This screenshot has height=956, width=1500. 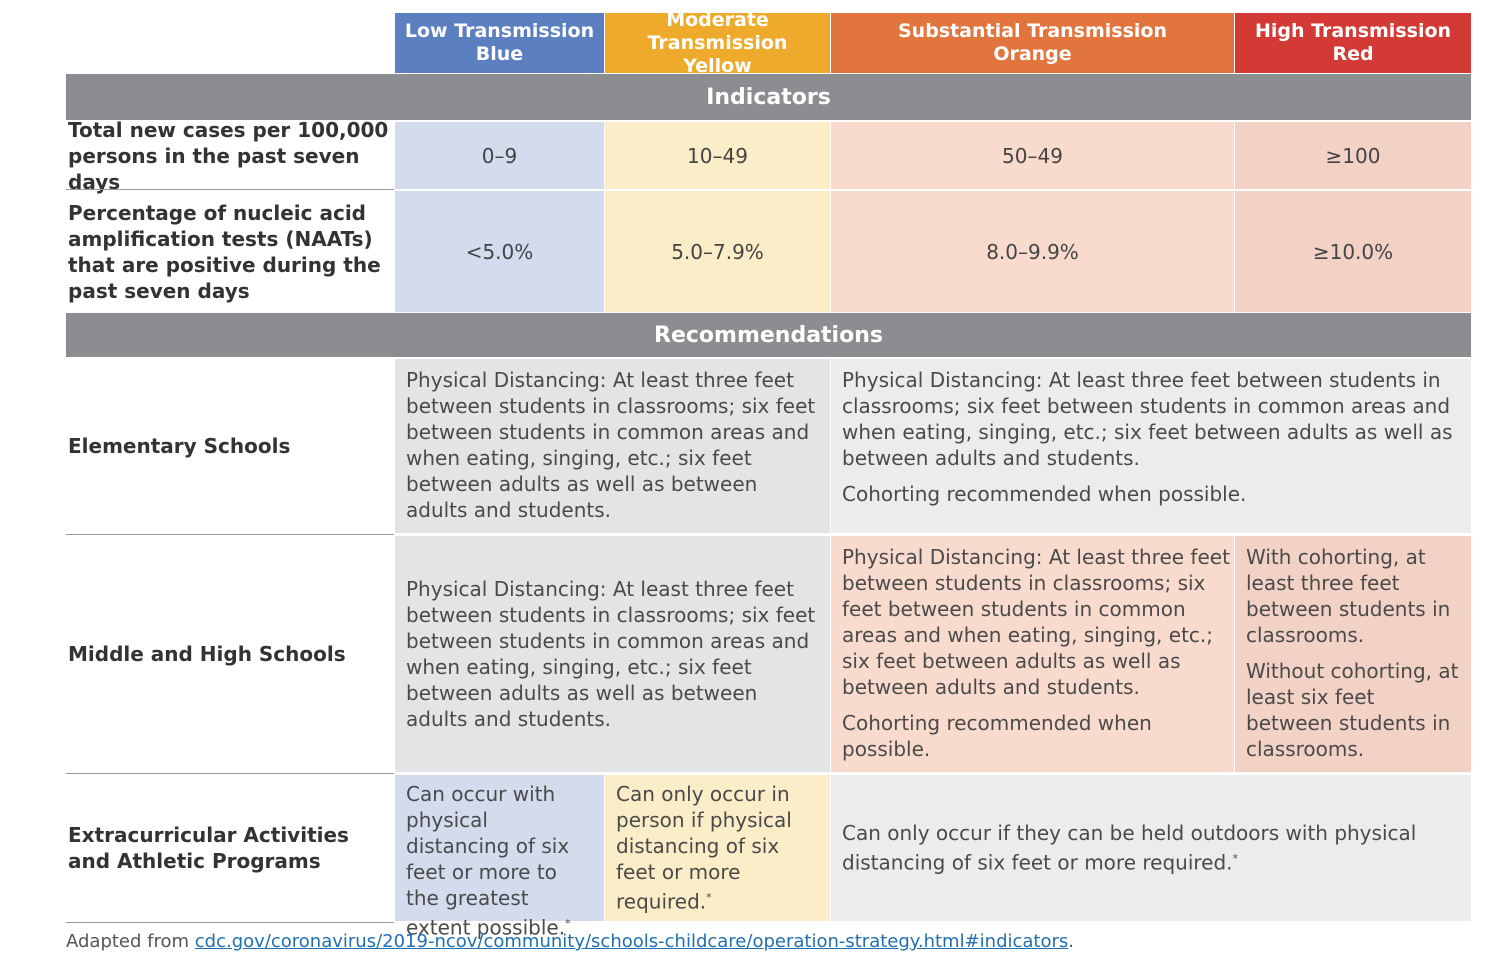 I want to click on row-label-line: and Athletic Programs, so click(x=194, y=861).